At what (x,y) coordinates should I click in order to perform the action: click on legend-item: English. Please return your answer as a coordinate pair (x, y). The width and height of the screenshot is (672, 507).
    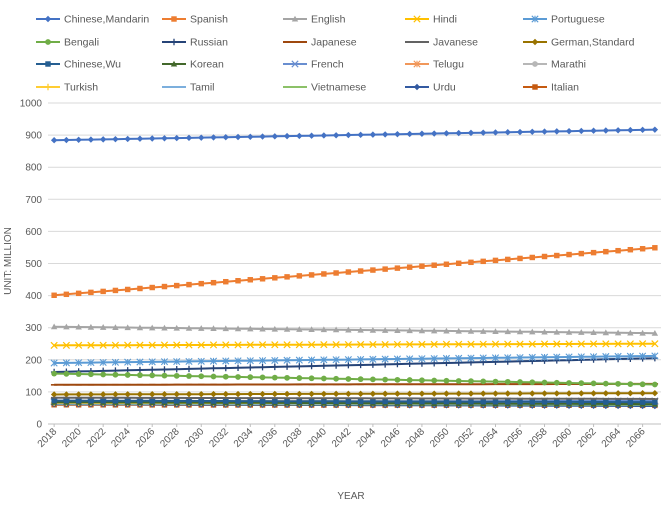
    Looking at the image, I should click on (314, 20).